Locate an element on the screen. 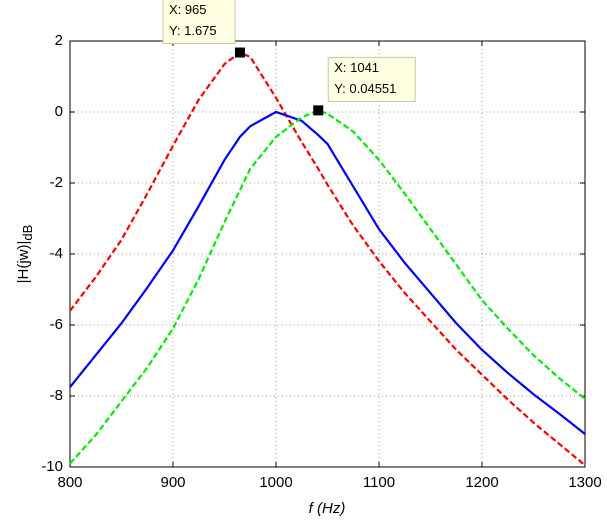 This screenshot has height=522, width=607. datatip-text: X: 965 is located at coordinates (188, 9).